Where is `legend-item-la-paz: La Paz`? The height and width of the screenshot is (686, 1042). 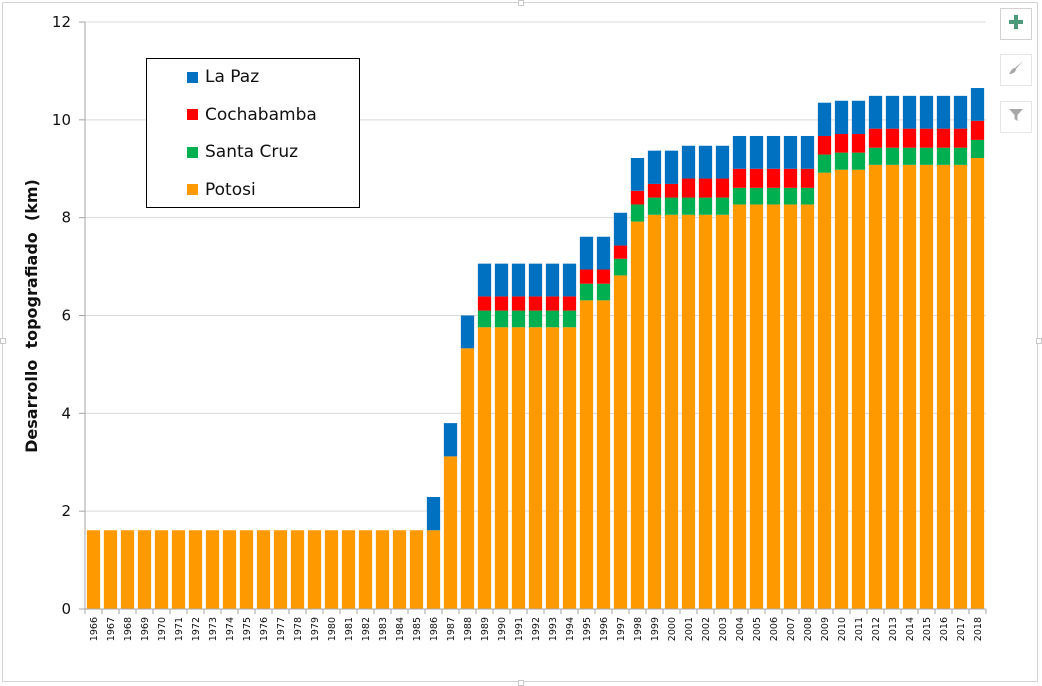 legend-item-la-paz: La Paz is located at coordinates (223, 77).